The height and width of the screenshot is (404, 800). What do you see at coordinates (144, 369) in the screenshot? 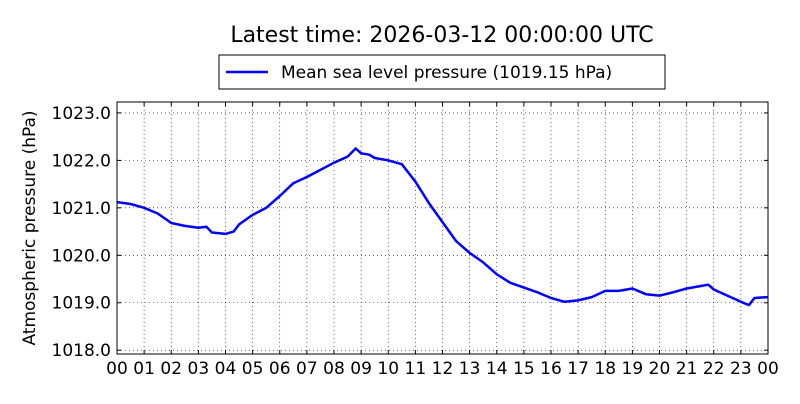
I see `x-tick-label: 01` at bounding box center [144, 369].